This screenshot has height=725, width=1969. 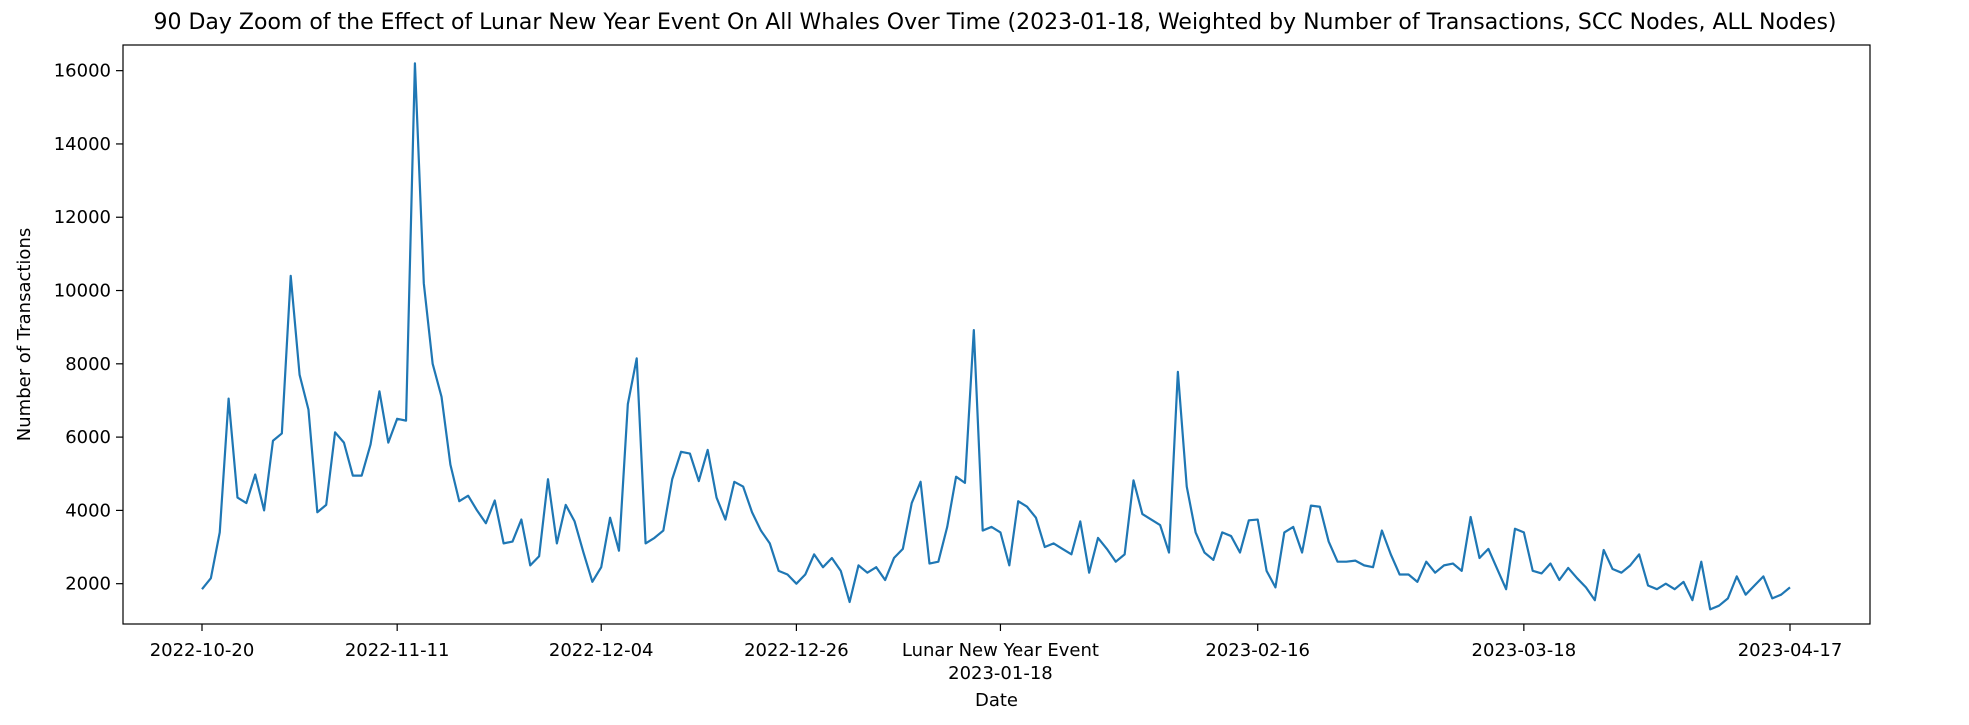 I want to click on y-tick-label: 4000, so click(x=88, y=510).